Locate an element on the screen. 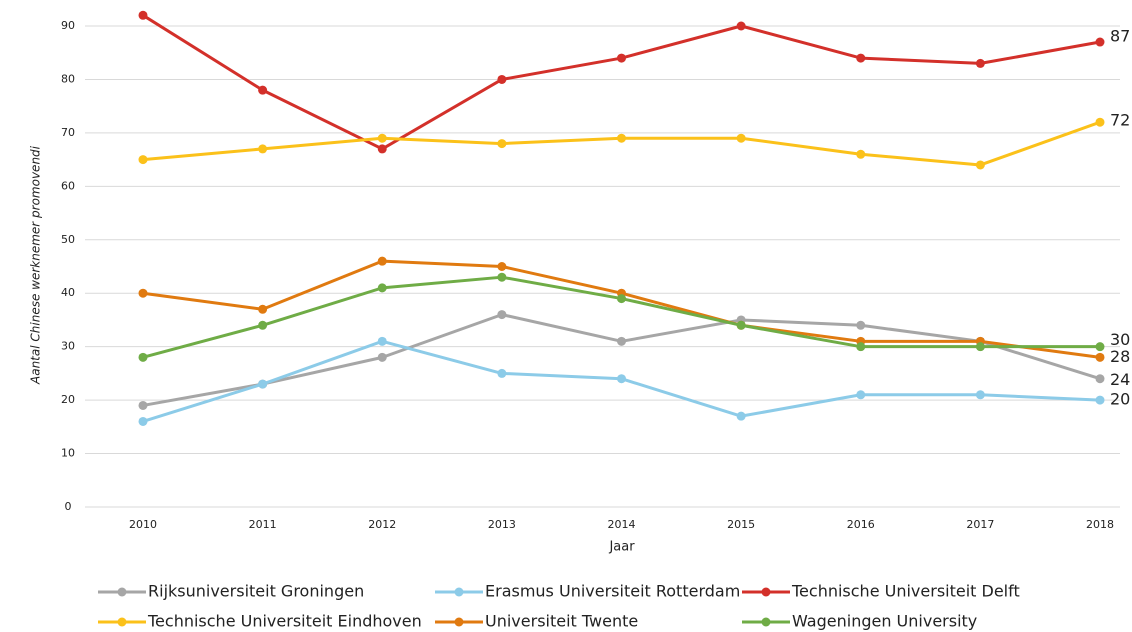 This screenshot has width=1132, height=632. data-label: 87 is located at coordinates (1120, 36).